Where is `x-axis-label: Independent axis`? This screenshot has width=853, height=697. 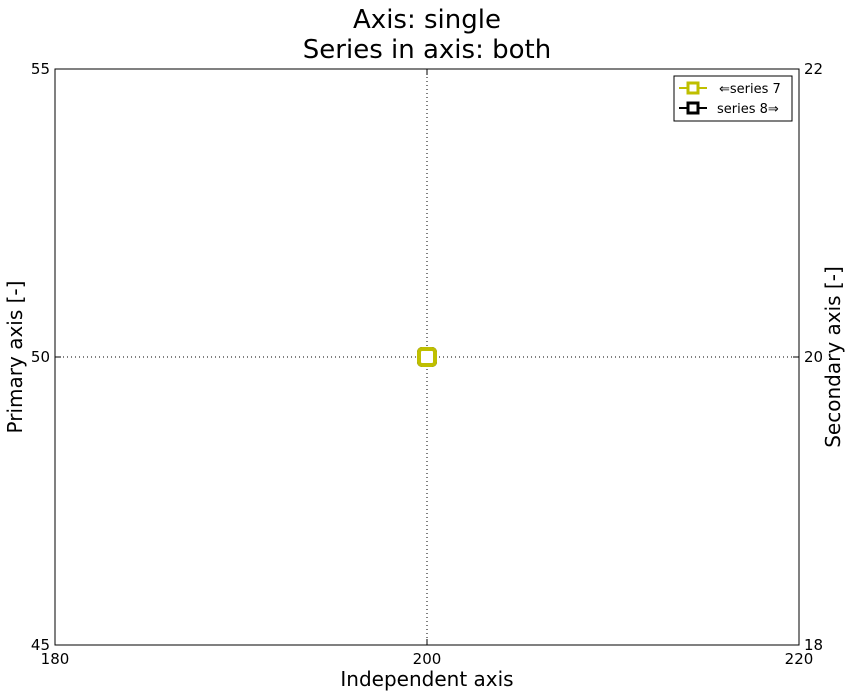
x-axis-label: Independent axis is located at coordinates (426, 679).